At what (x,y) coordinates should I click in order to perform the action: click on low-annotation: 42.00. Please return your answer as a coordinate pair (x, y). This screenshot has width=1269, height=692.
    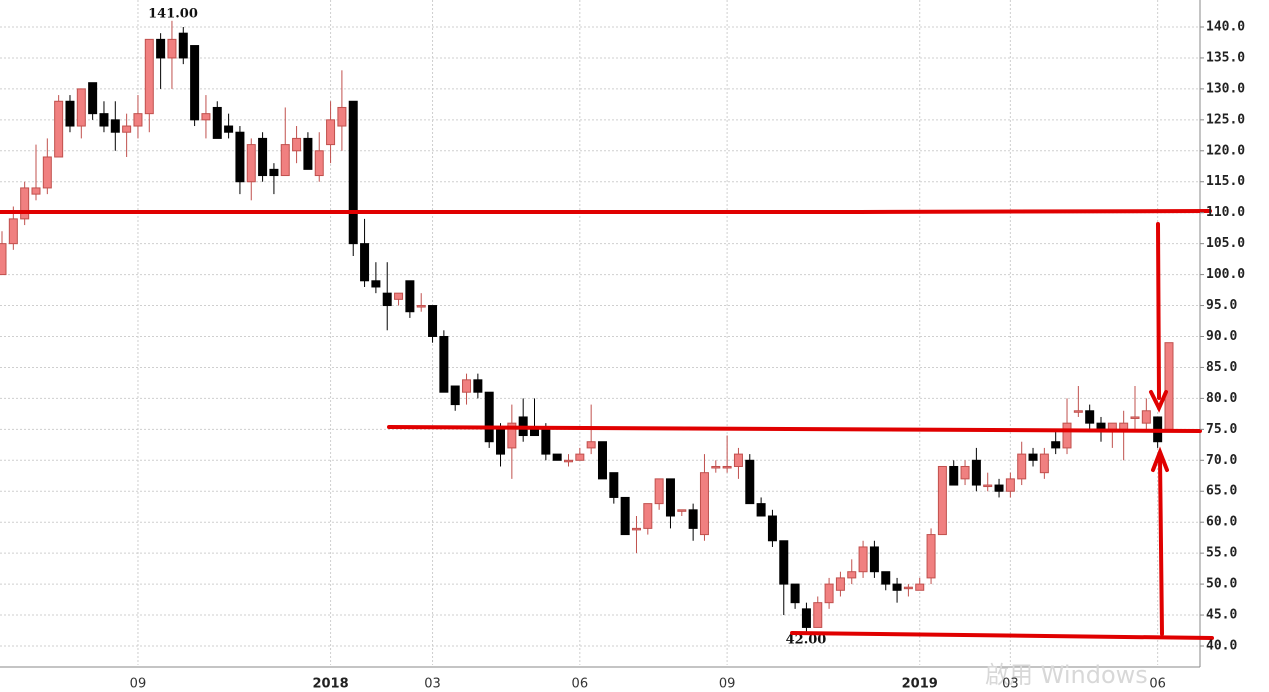
    Looking at the image, I should click on (806, 640).